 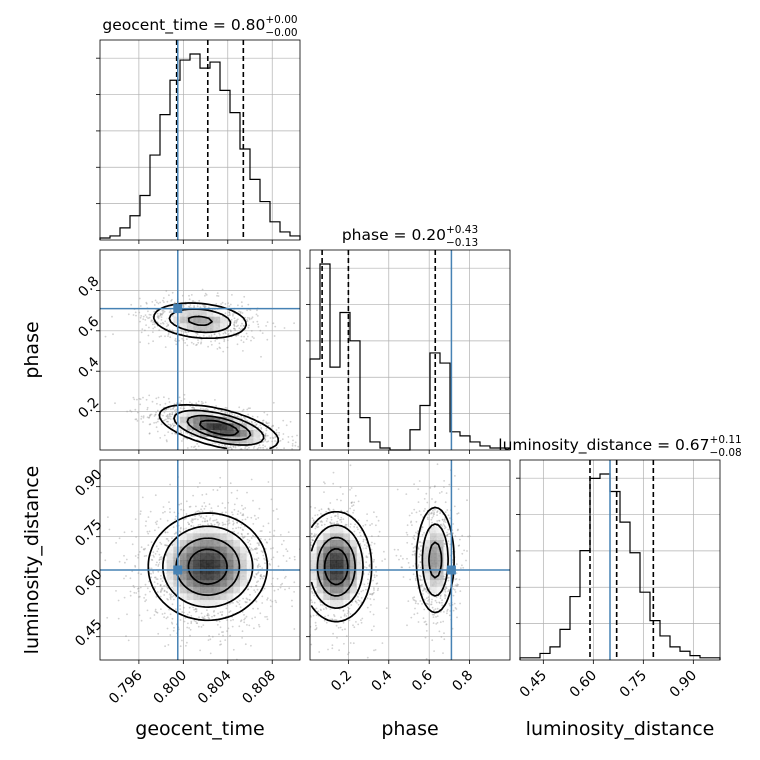 What do you see at coordinates (88, 327) in the screenshot?
I see `ytick-label-phase: 0.6` at bounding box center [88, 327].